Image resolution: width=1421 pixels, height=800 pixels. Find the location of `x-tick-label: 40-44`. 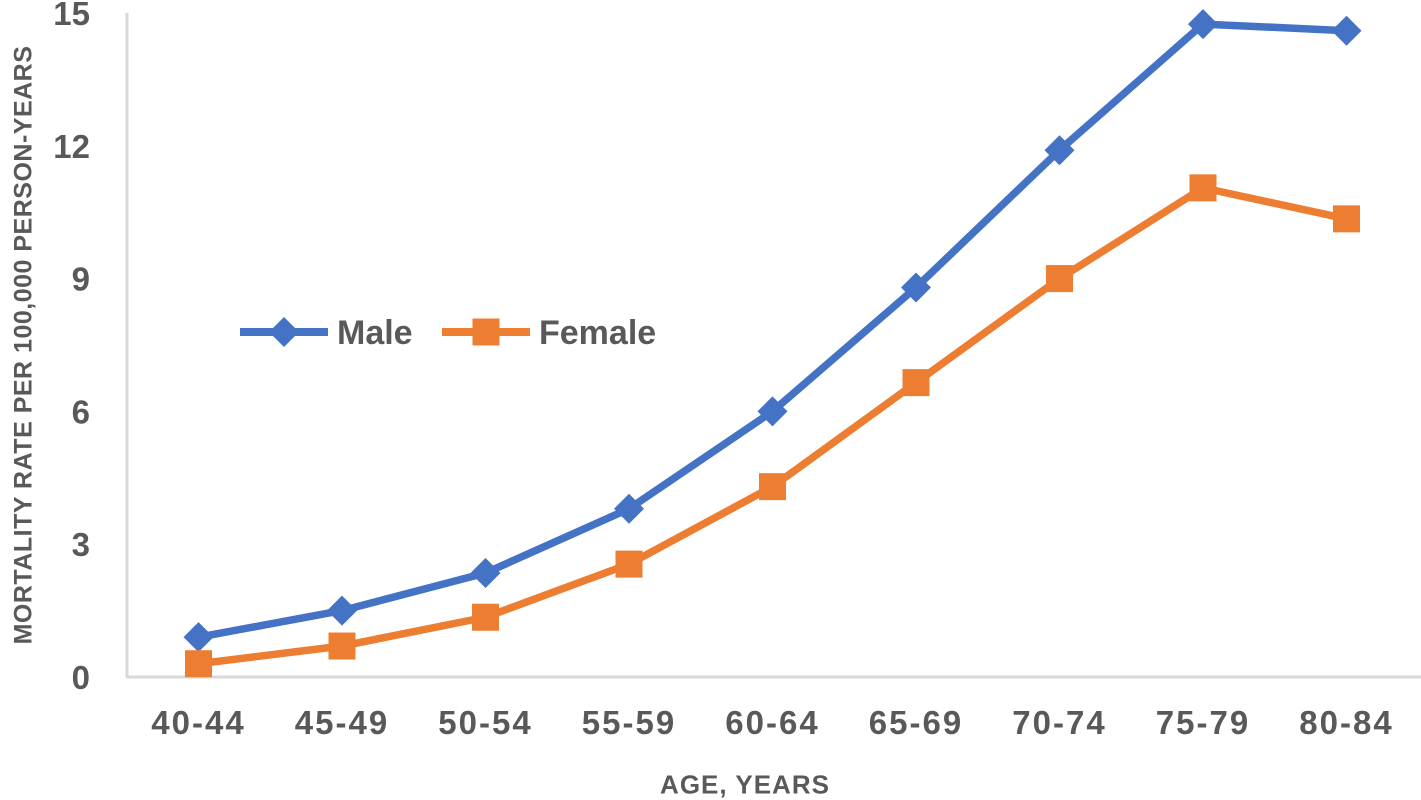

x-tick-label: 40-44 is located at coordinates (198, 722).